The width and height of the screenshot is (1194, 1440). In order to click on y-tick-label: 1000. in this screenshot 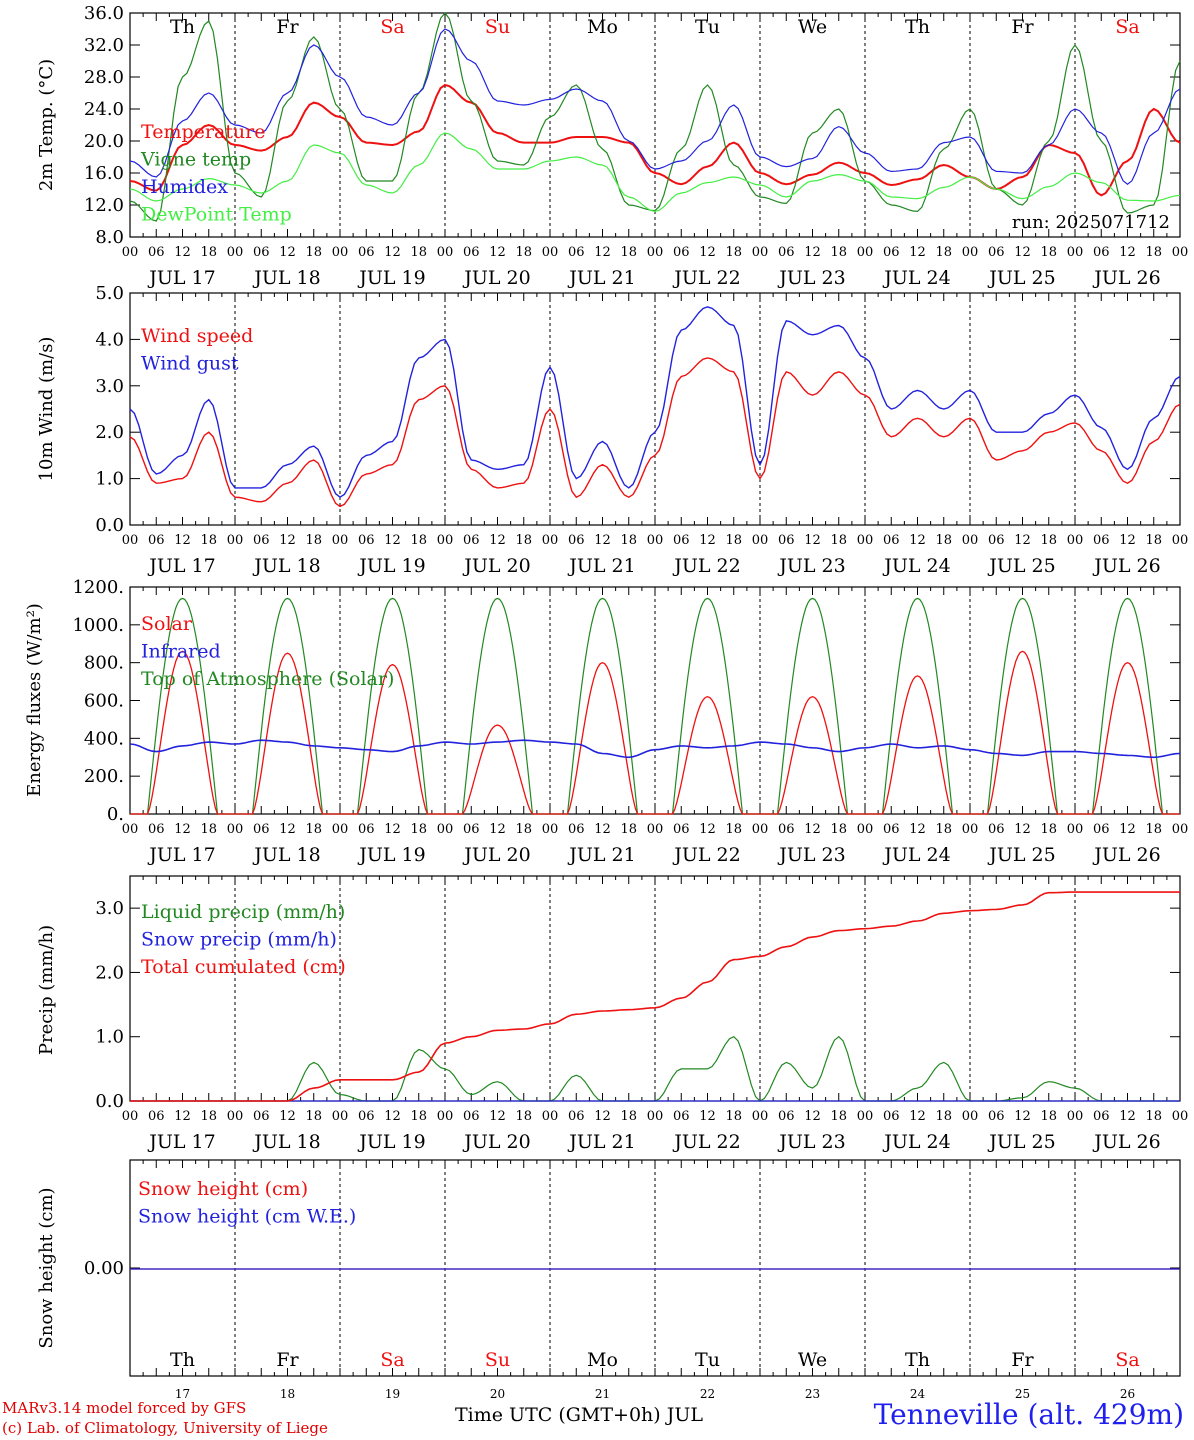, I will do `click(98, 625)`.